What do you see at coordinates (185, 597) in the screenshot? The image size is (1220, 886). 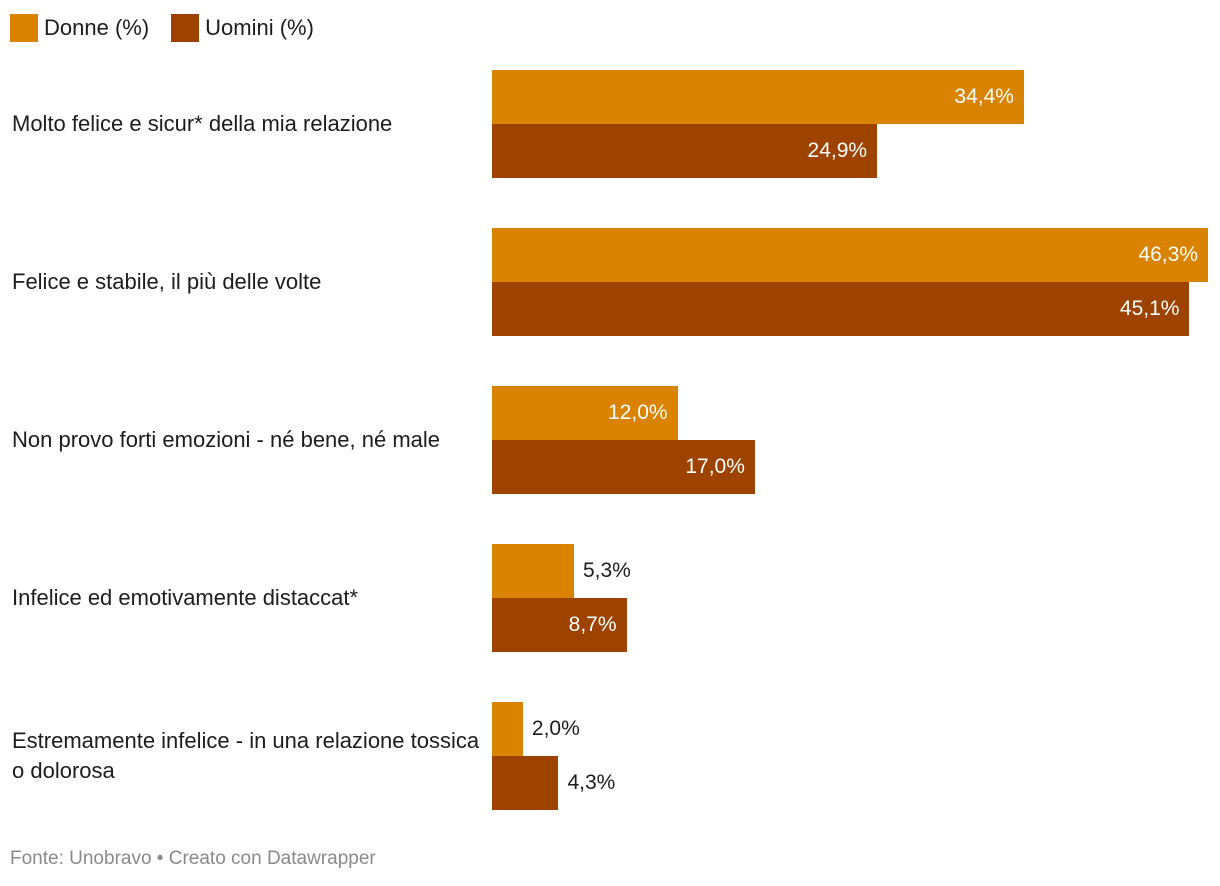 I see `category-label: Infelice ed emotivamente distaccat*` at bounding box center [185, 597].